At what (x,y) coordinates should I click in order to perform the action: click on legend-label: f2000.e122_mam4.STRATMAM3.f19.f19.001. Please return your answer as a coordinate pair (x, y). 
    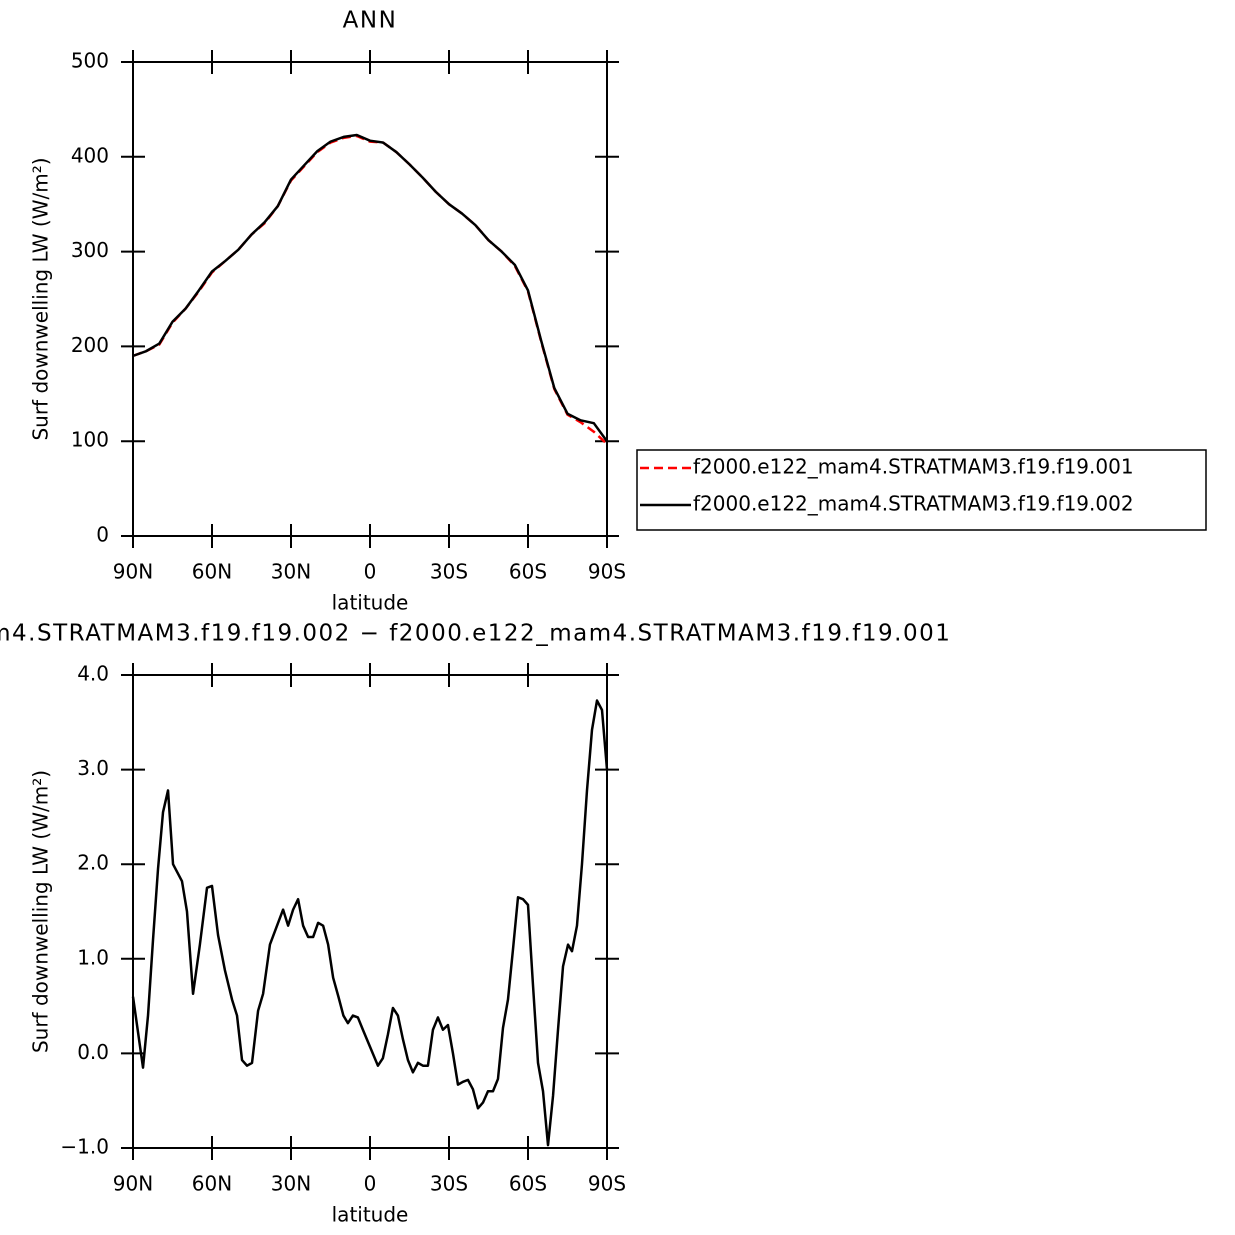
    Looking at the image, I should click on (913, 467).